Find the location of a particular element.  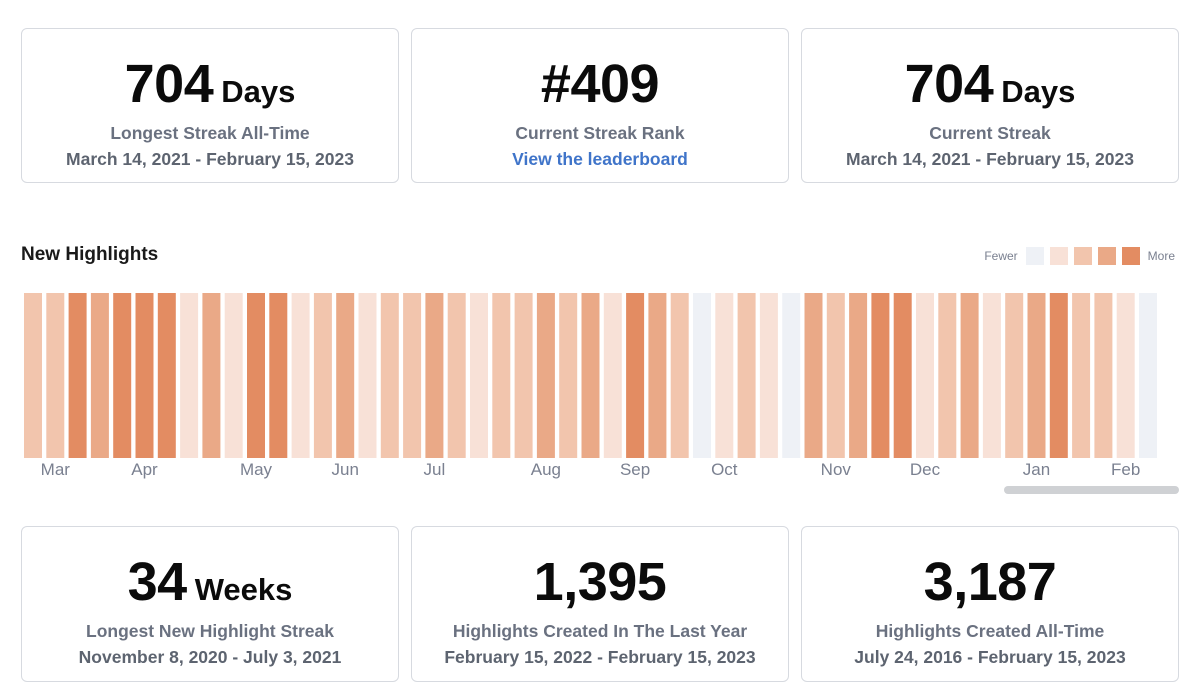

current-streak-value: 704 Days is located at coordinates (990, 84).